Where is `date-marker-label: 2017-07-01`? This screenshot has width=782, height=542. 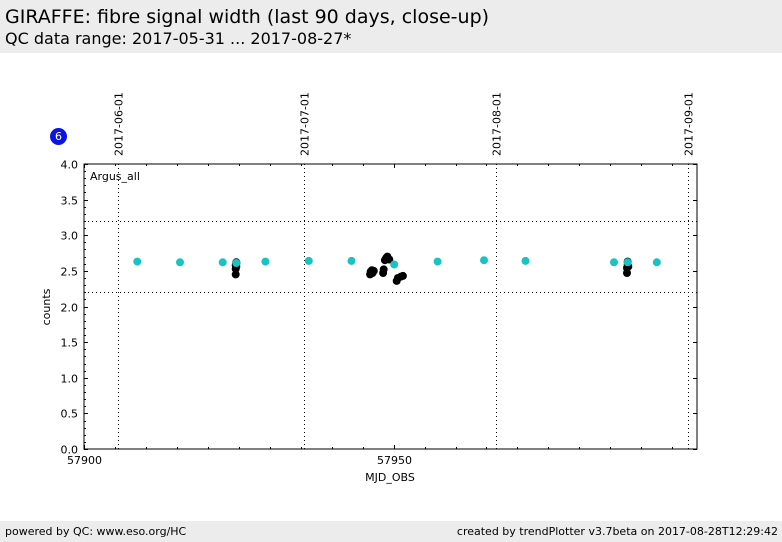 date-marker-label: 2017-07-01 is located at coordinates (305, 124).